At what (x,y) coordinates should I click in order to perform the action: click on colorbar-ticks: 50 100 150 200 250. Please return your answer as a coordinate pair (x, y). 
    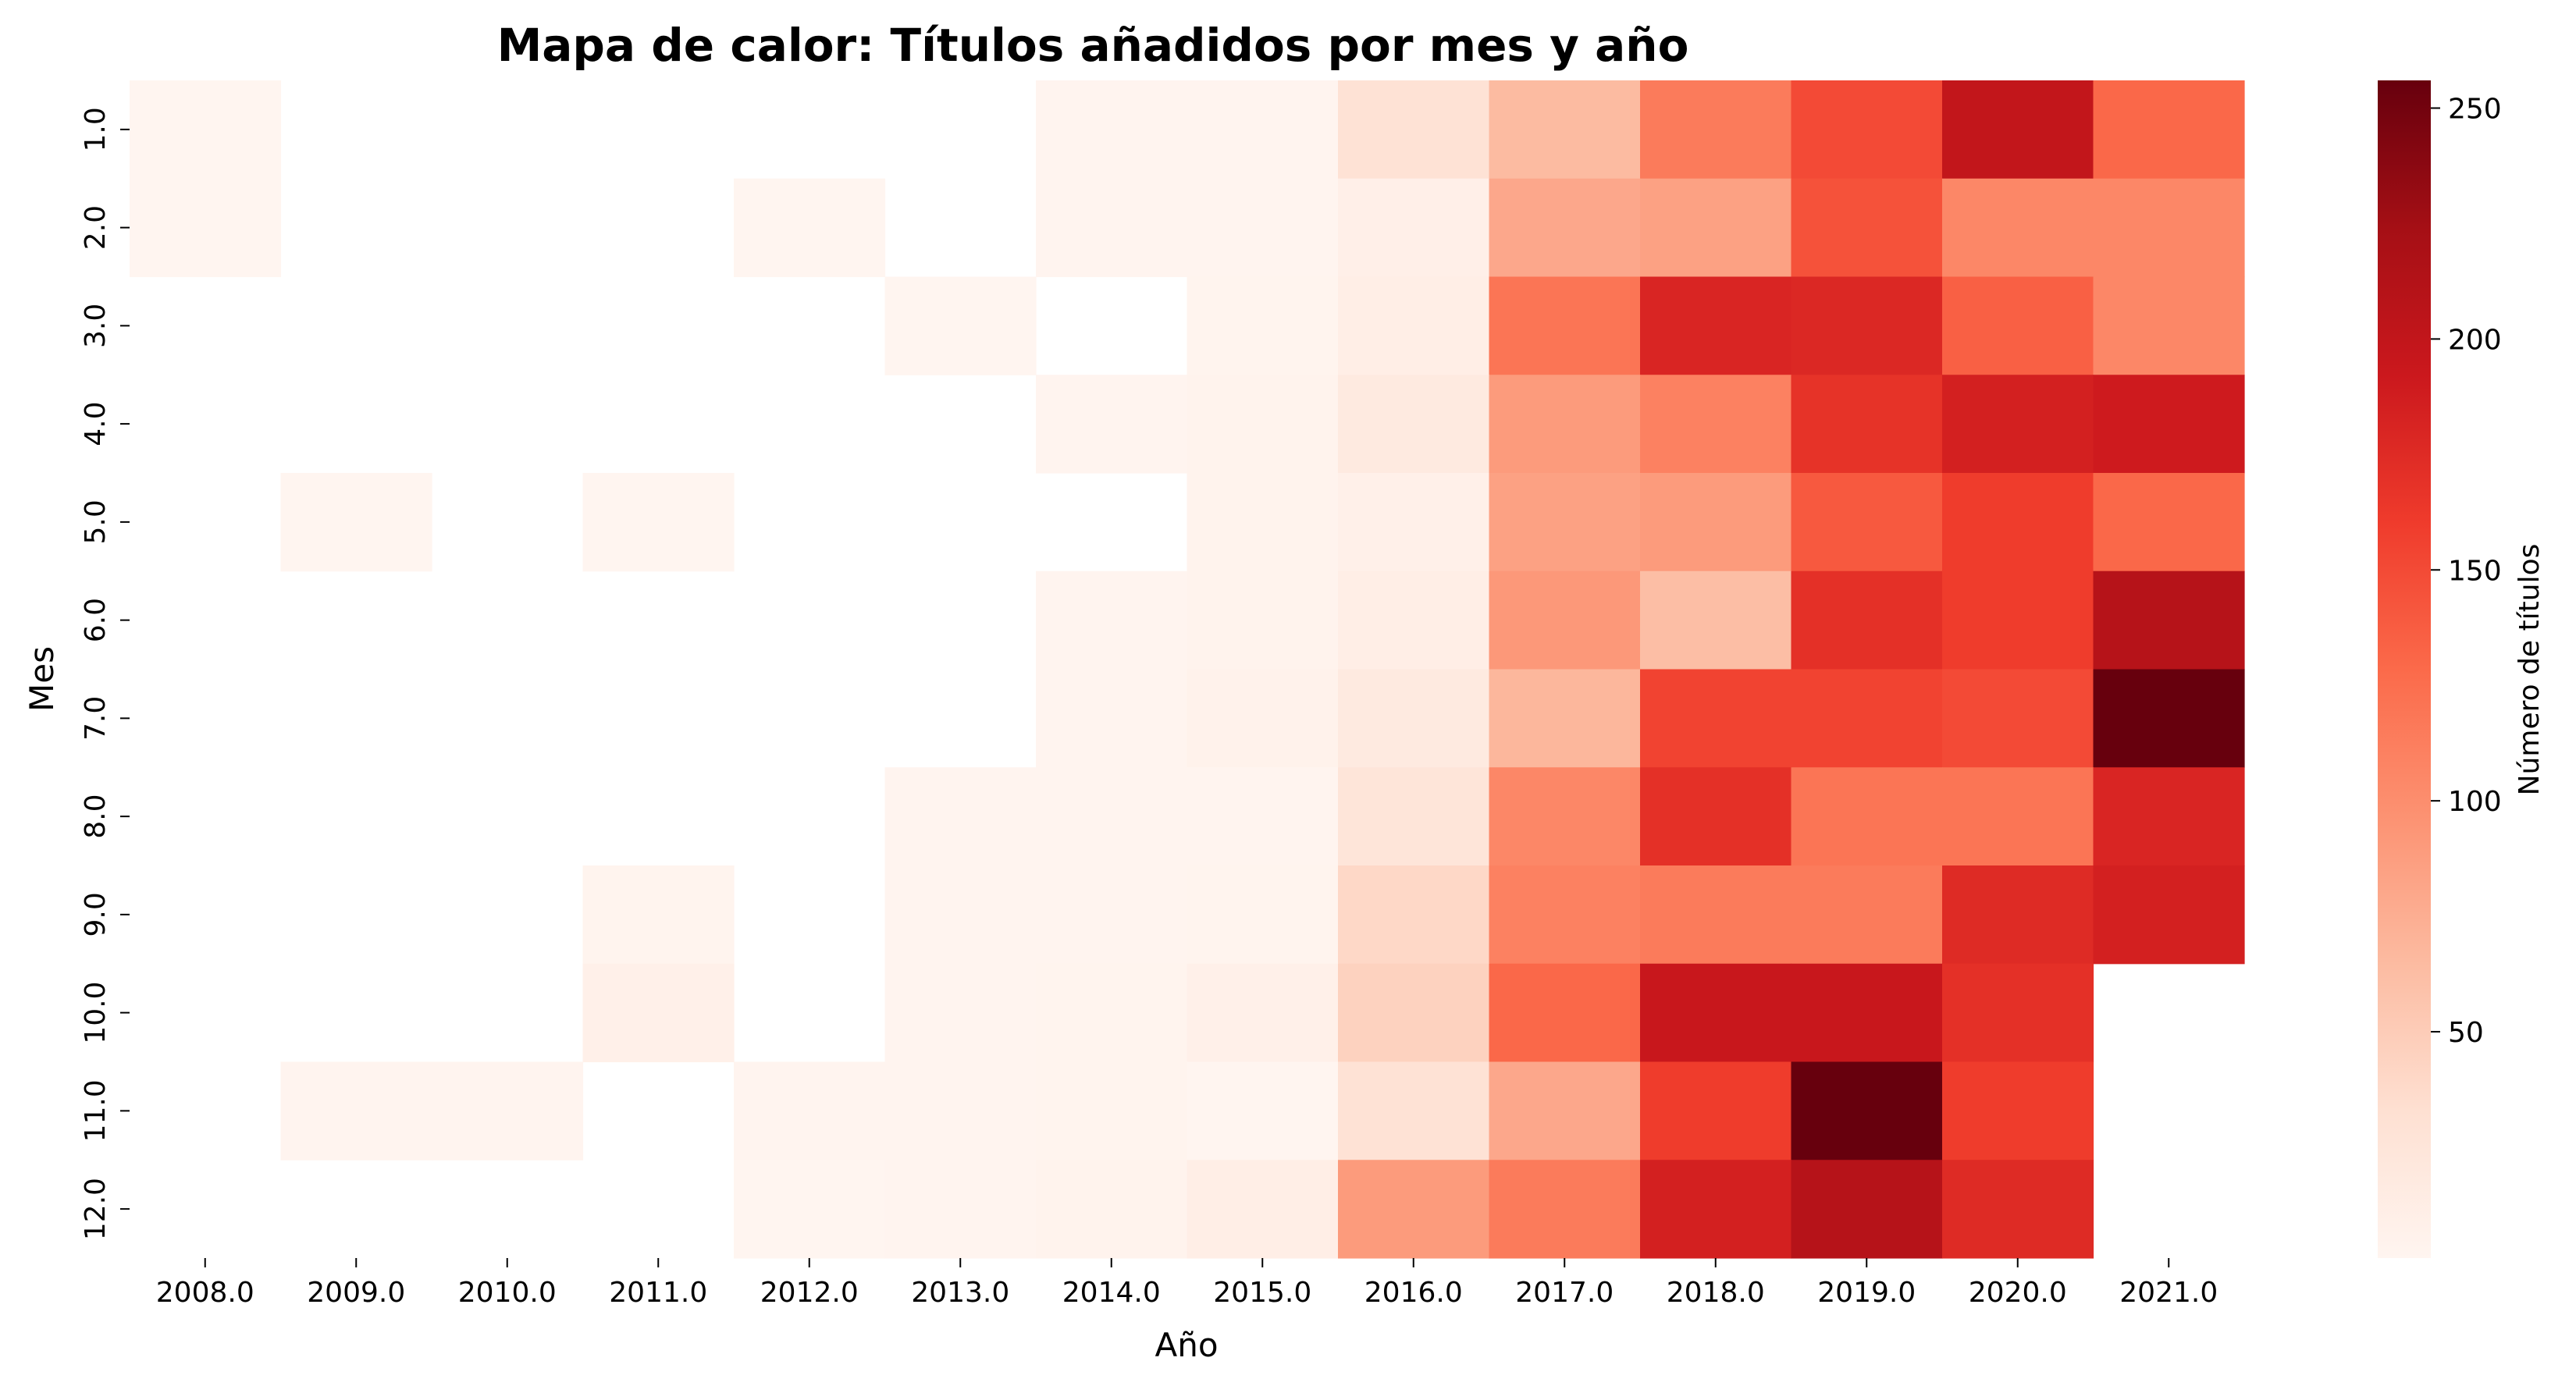
    Looking at the image, I should click on (2466, 571).